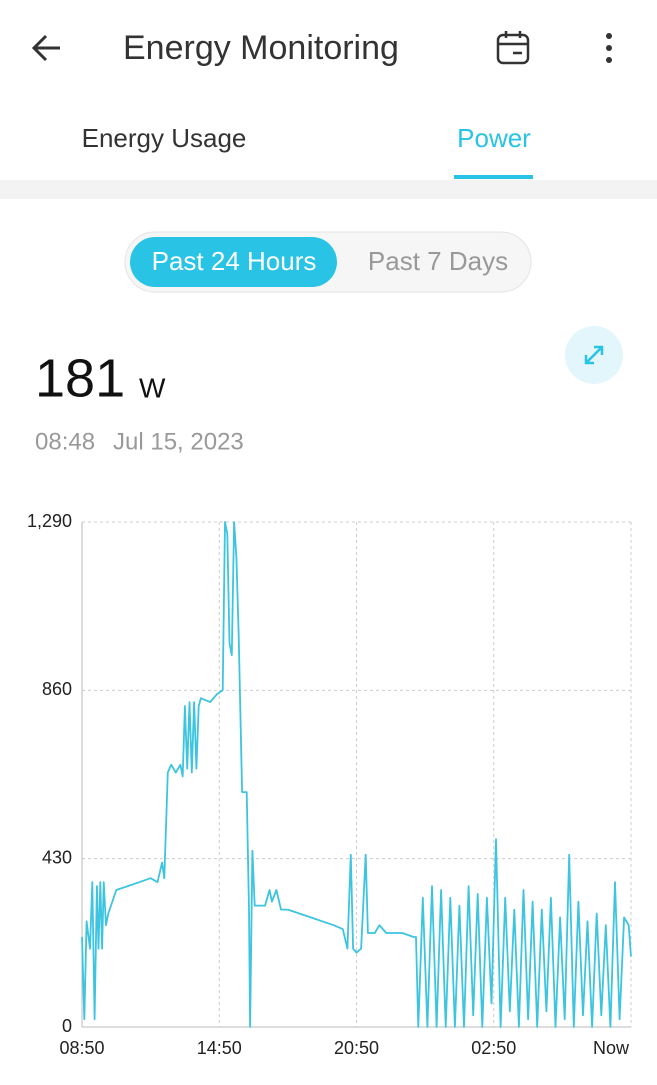 The height and width of the screenshot is (1085, 657). What do you see at coordinates (49, 521) in the screenshot?
I see `y-tick-label: 1,290` at bounding box center [49, 521].